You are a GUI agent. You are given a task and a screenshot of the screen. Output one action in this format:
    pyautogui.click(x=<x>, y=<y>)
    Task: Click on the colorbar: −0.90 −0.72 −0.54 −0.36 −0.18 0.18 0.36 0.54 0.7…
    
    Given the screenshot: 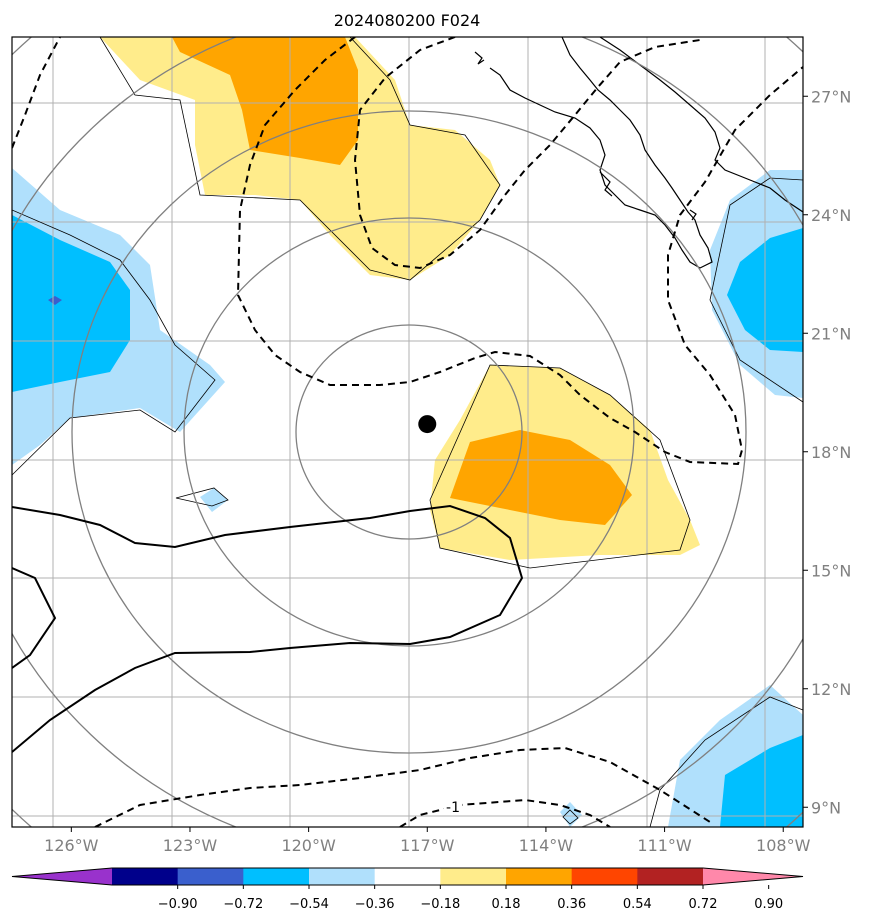 What is the action you would take?
    pyautogui.click(x=407, y=889)
    